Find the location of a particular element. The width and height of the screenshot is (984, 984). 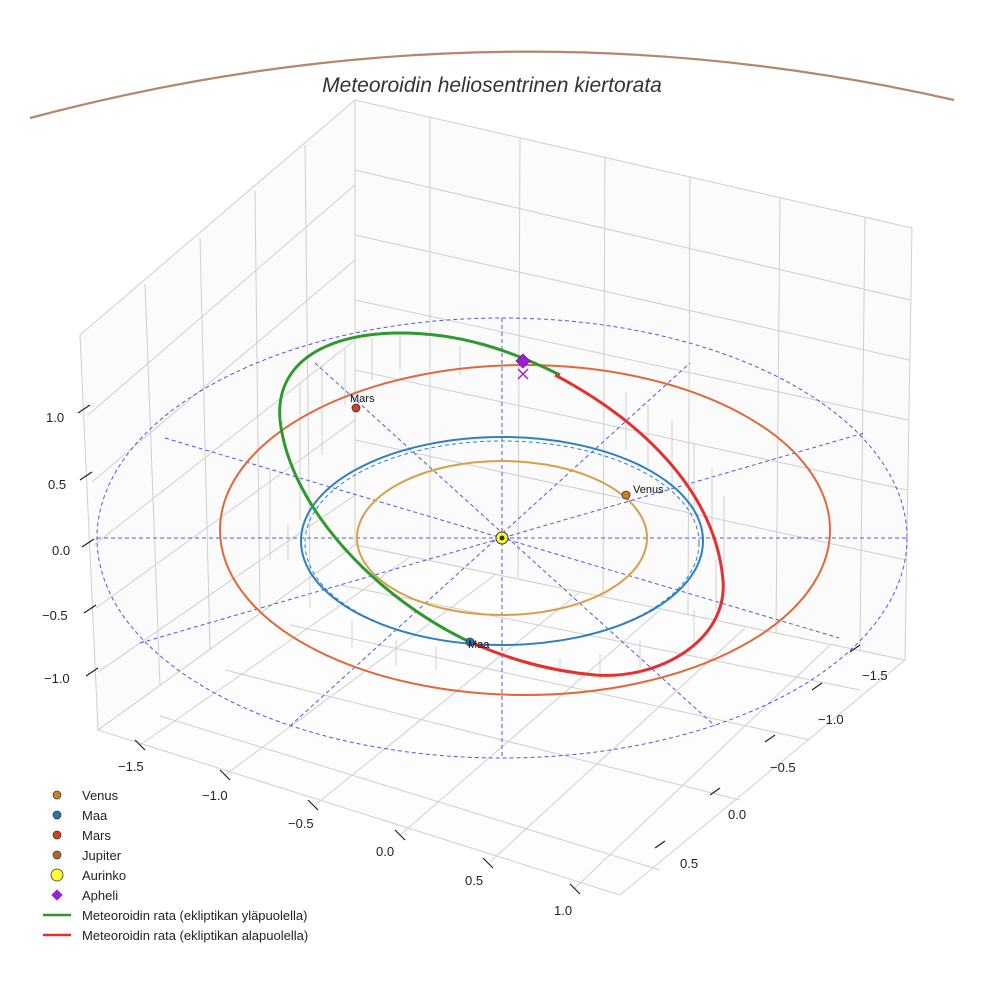

z-tick-label: 0.0 is located at coordinates (61, 550).